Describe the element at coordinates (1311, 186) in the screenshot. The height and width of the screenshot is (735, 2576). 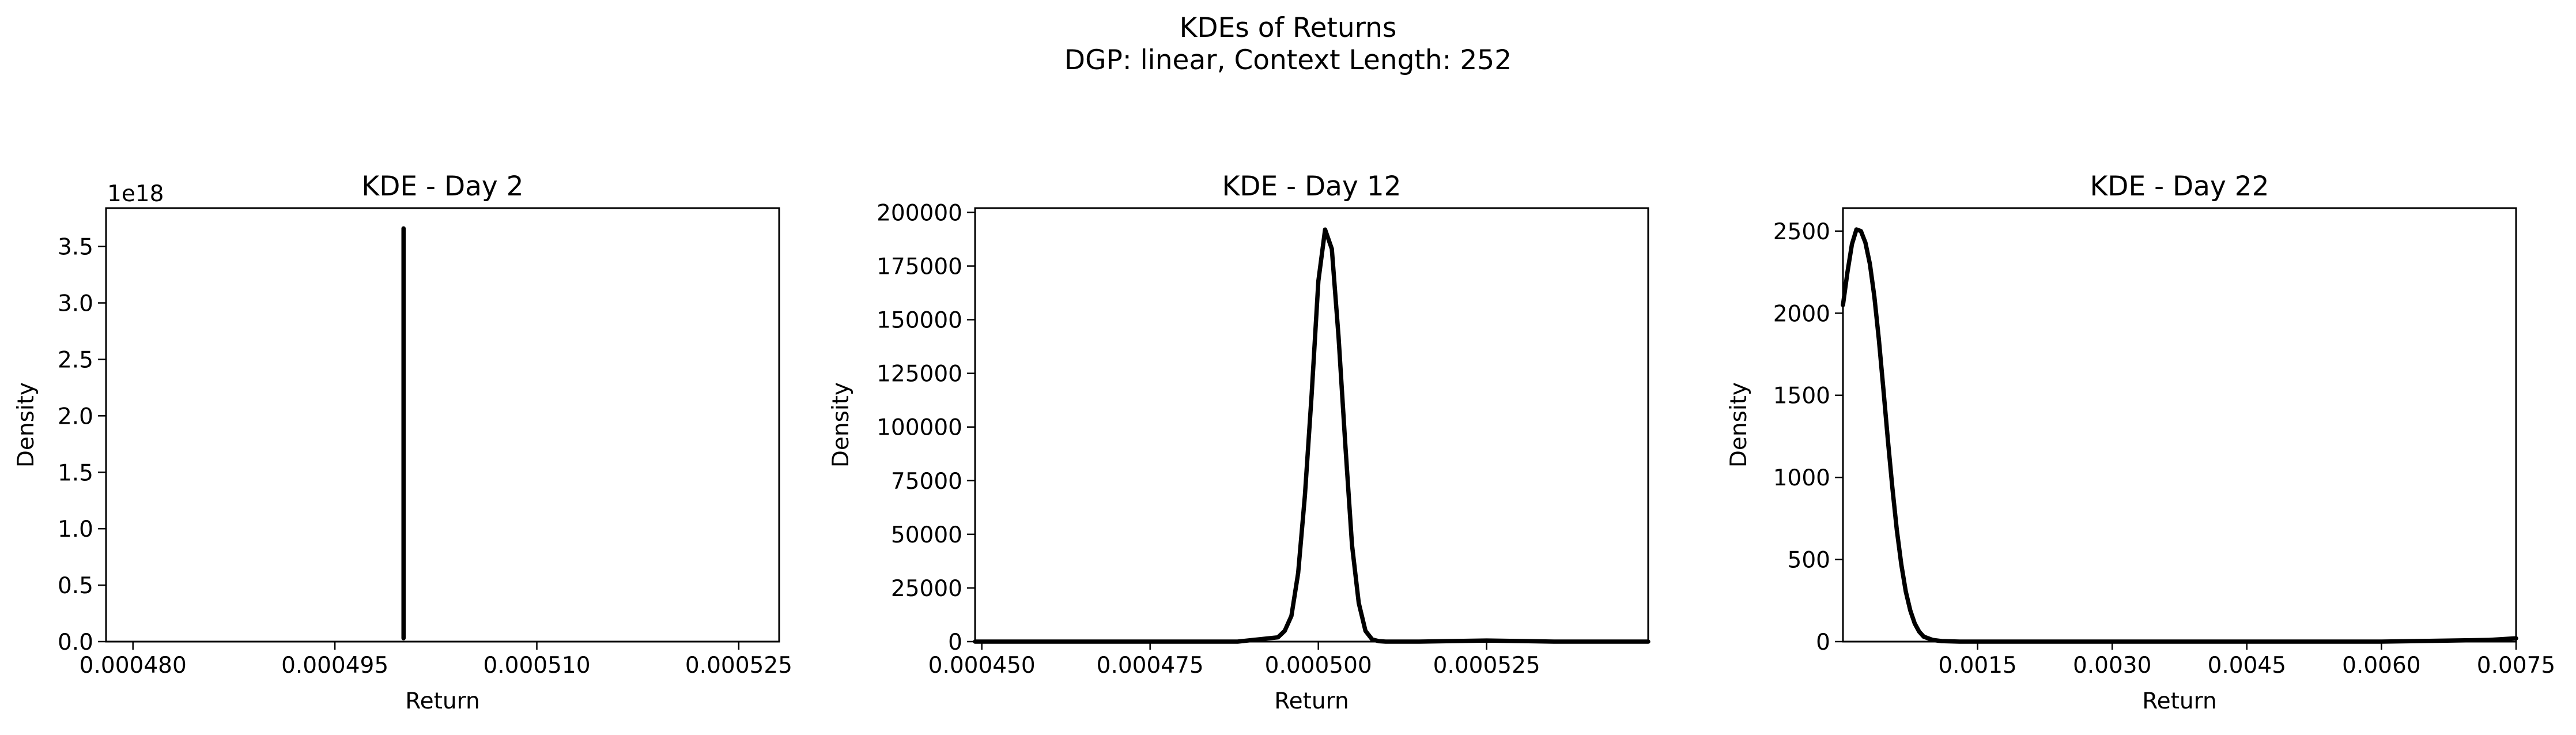
I see `panel-2-title: KDE - Day 12` at that location.